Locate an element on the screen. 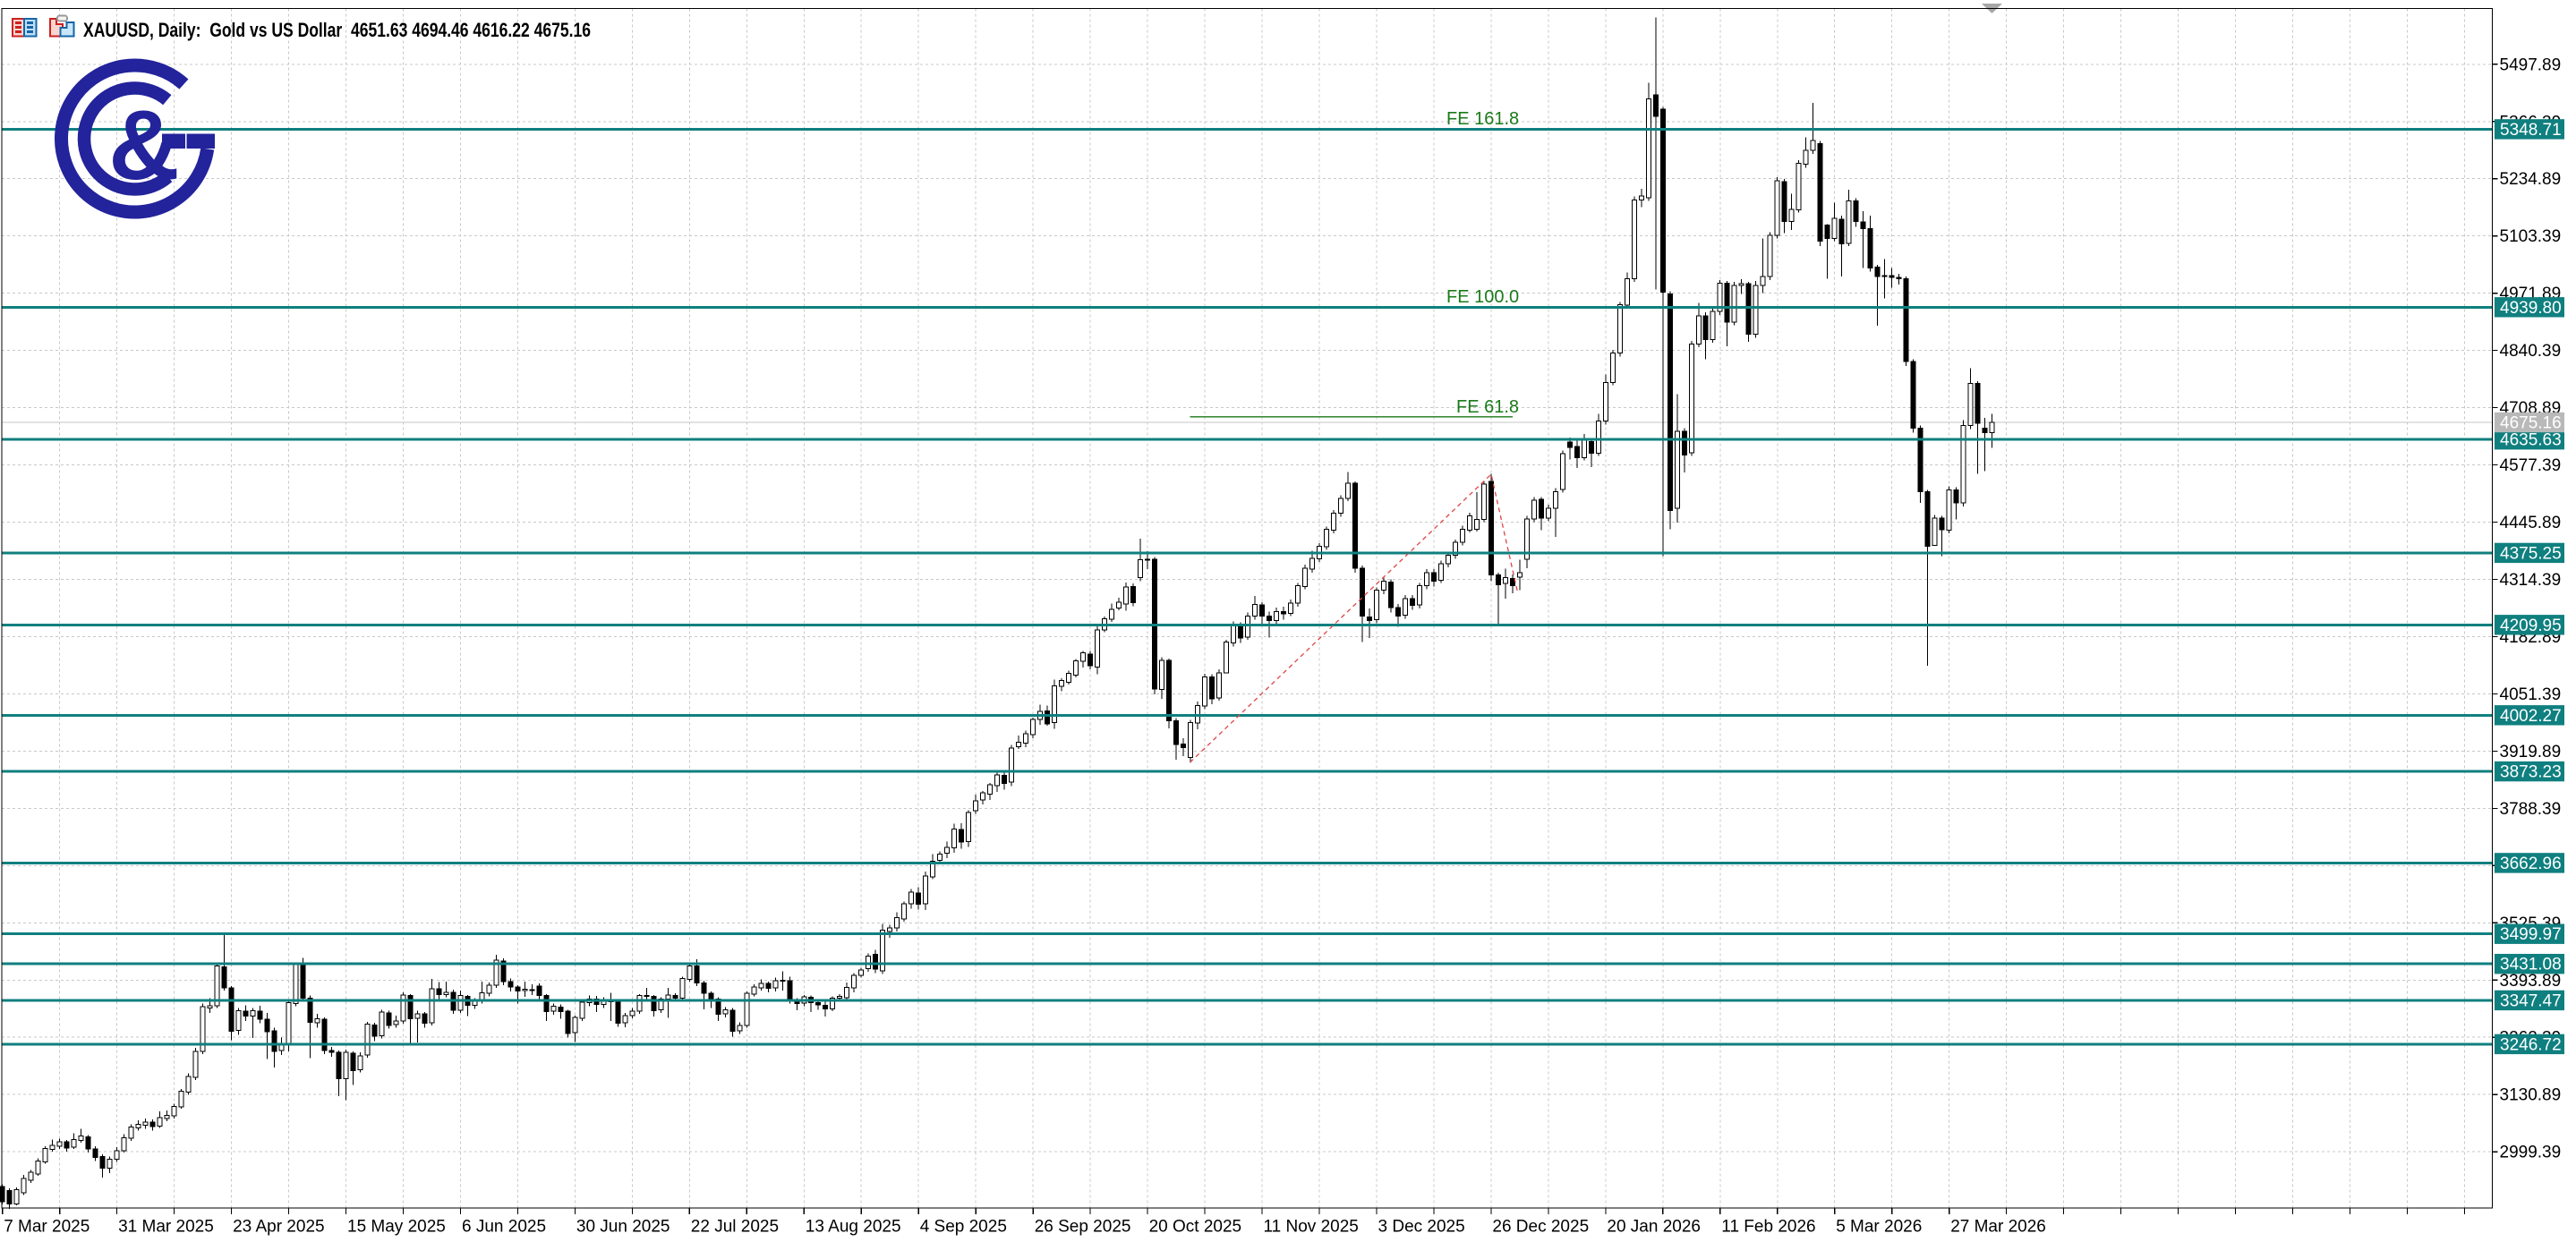 The height and width of the screenshot is (1242, 2576). svg-text: 3431.08 is located at coordinates (2531, 965).